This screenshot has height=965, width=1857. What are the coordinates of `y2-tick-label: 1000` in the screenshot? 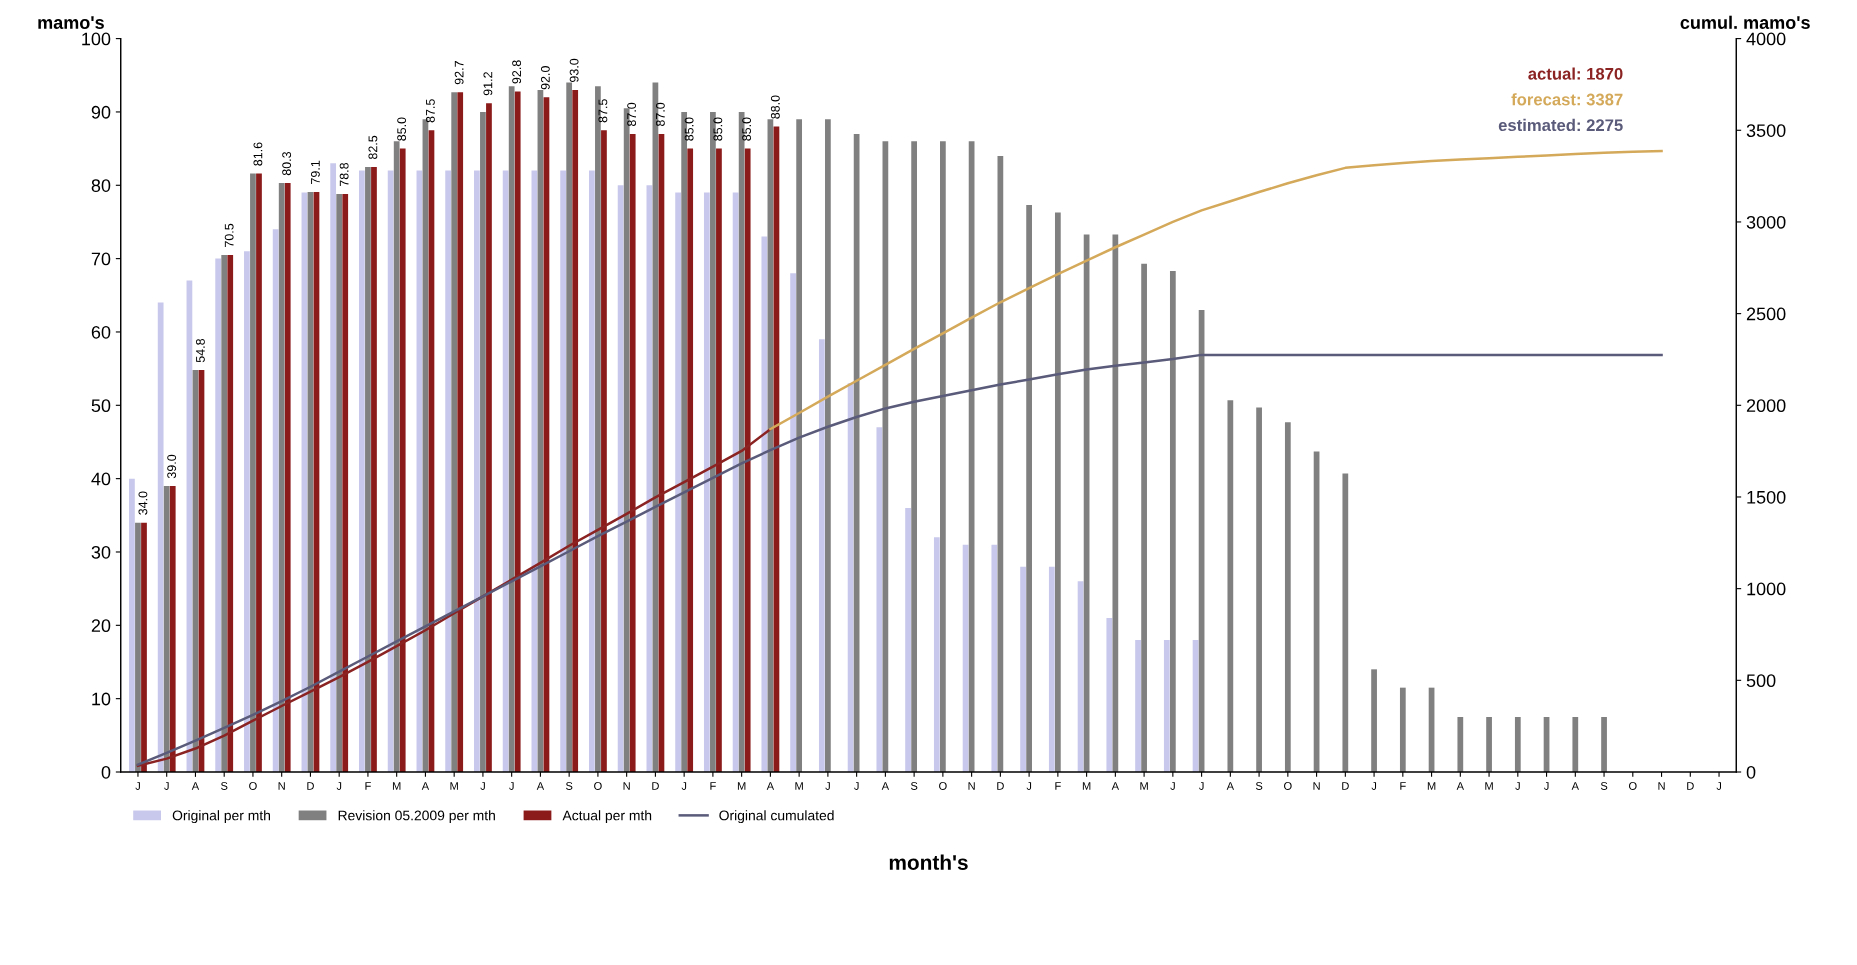 It's located at (1766, 589).